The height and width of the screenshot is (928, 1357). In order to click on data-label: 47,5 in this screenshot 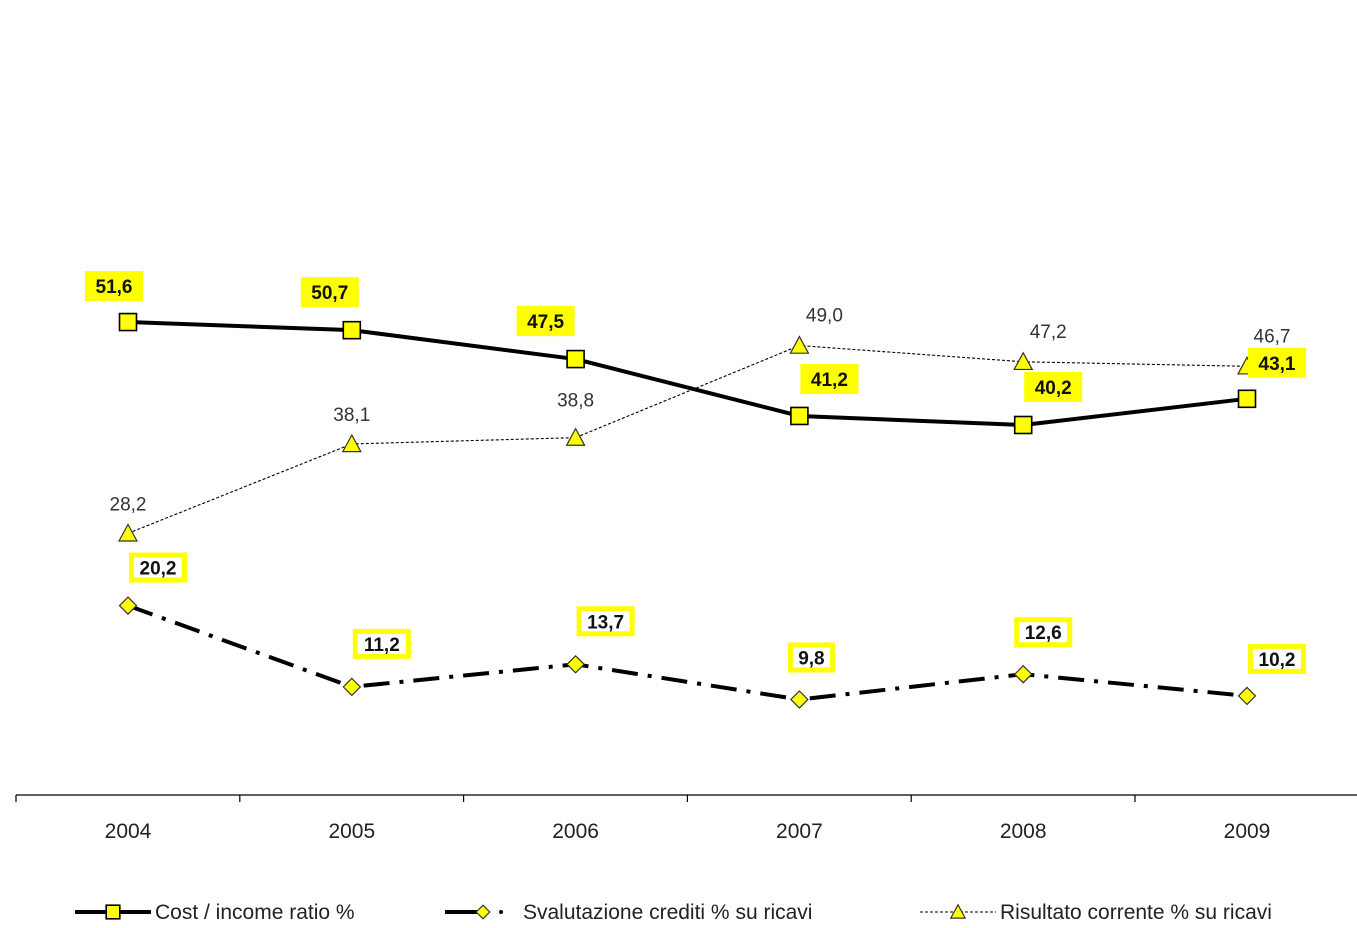, I will do `click(545, 322)`.